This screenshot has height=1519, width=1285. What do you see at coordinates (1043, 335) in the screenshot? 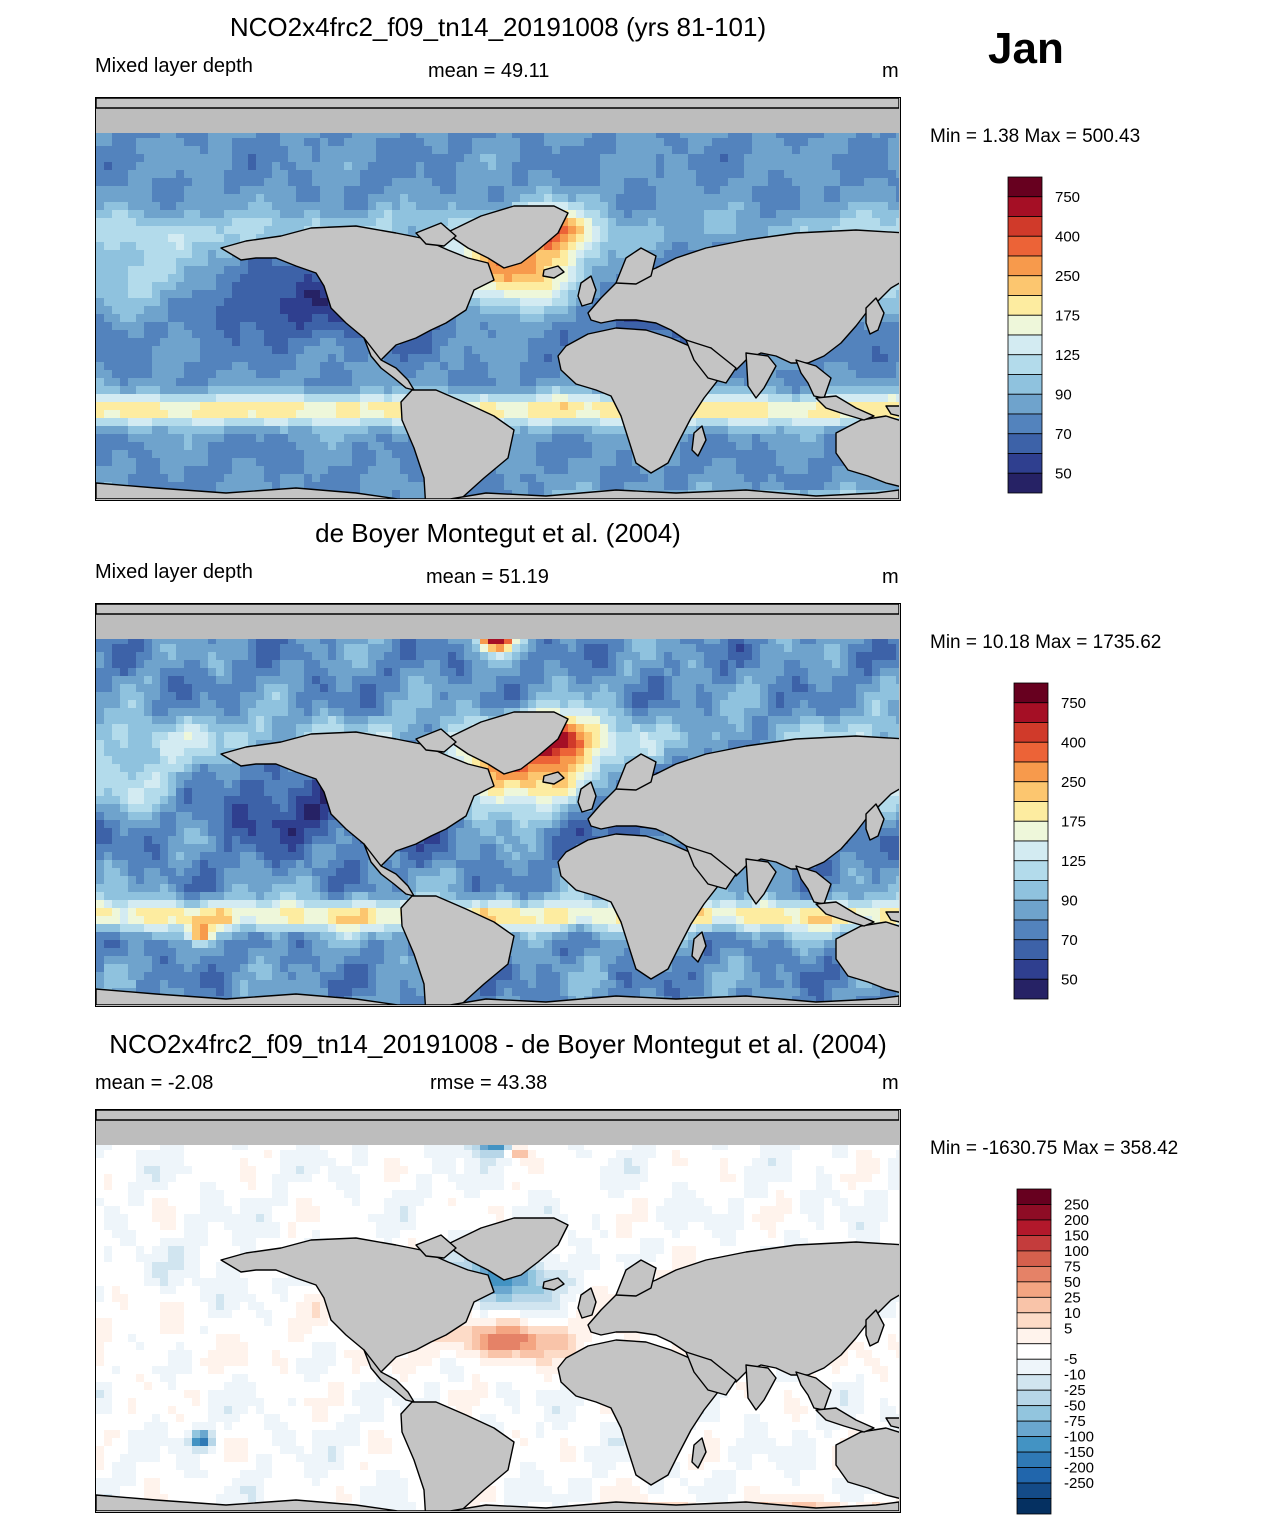
I see `panel-1-colorbar: 7504002501751259070503010` at bounding box center [1043, 335].